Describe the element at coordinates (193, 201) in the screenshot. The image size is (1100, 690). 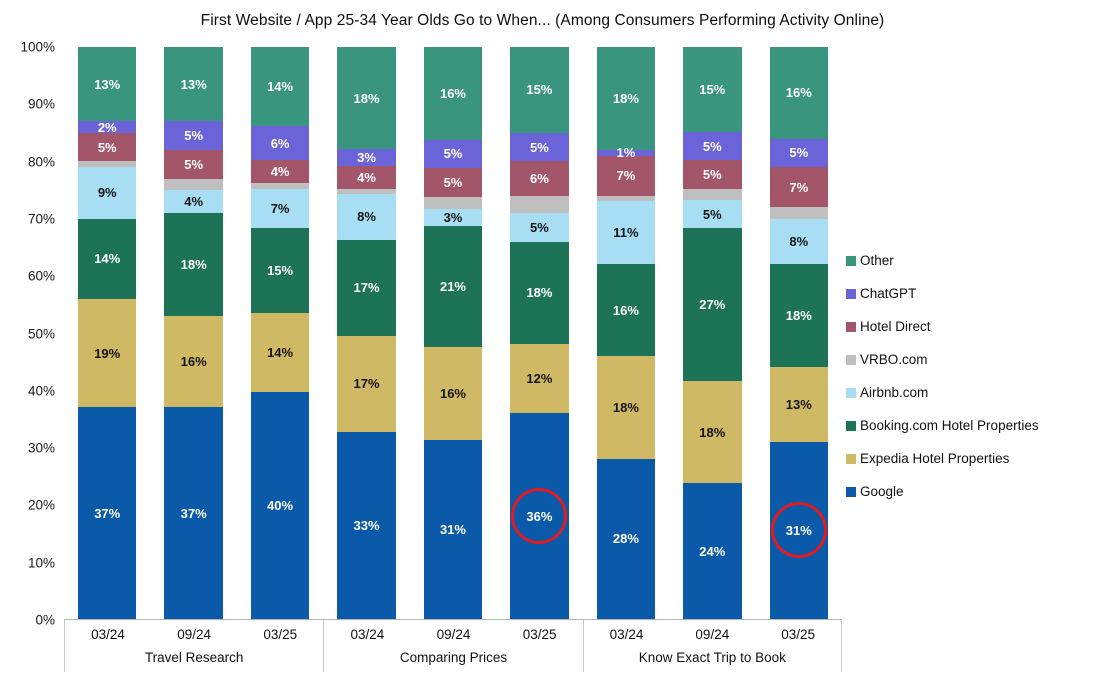
I see `bar-segment: 4%` at that location.